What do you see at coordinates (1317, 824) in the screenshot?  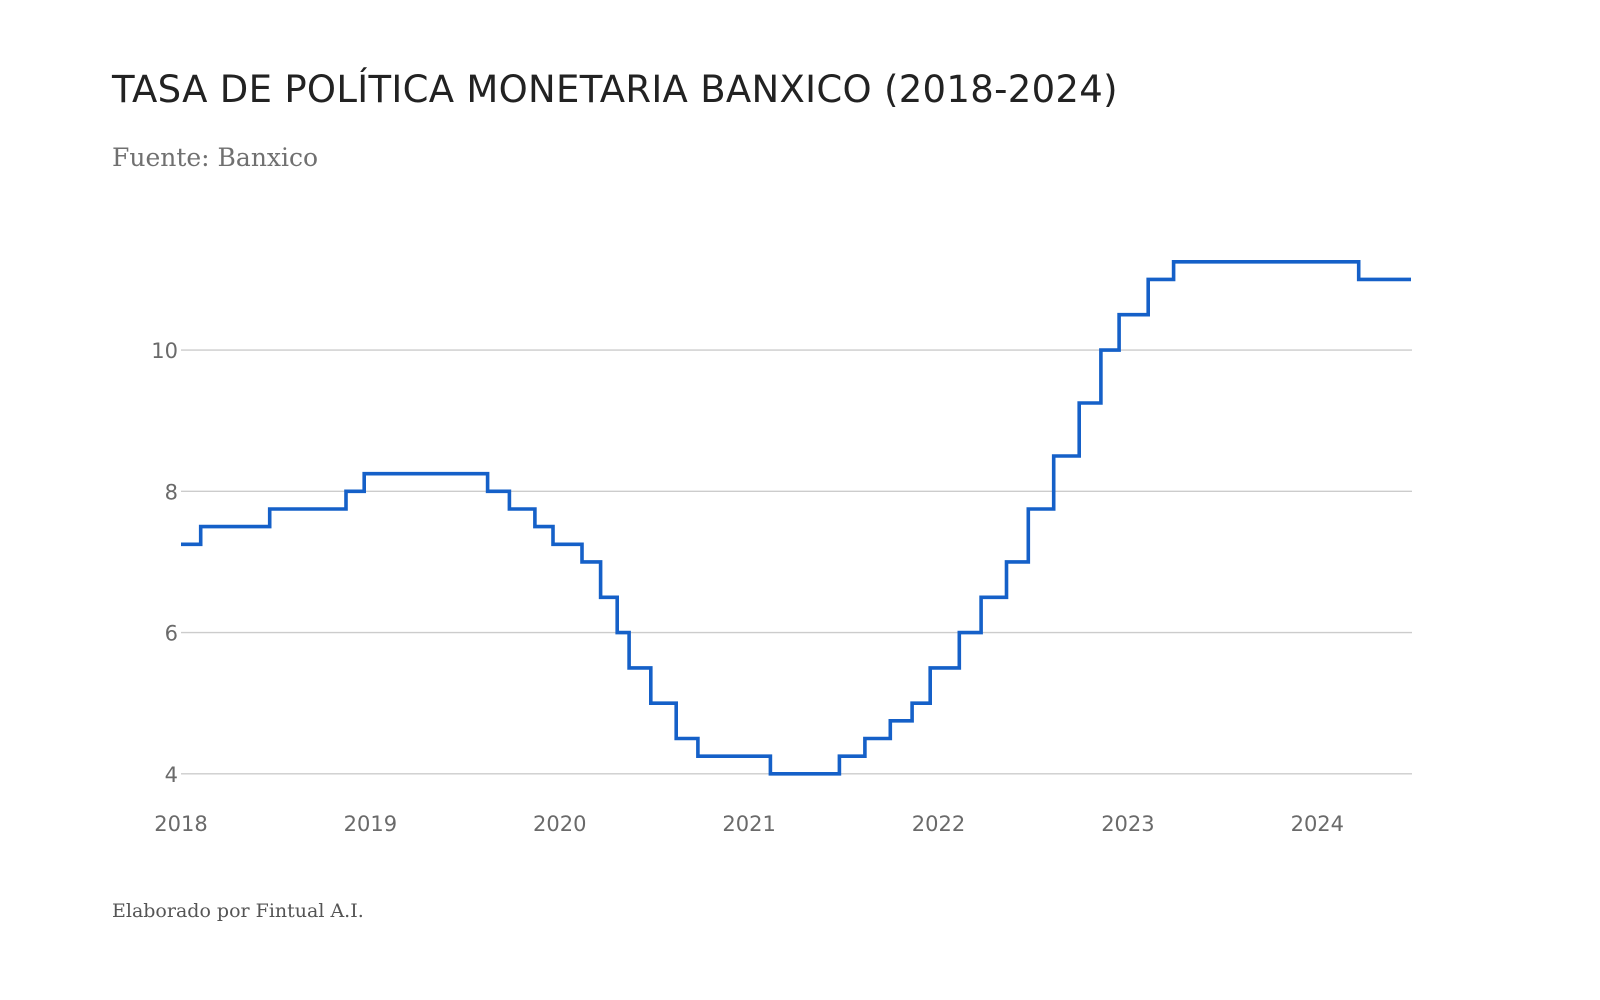 I see `x-tick-label: 2024` at bounding box center [1317, 824].